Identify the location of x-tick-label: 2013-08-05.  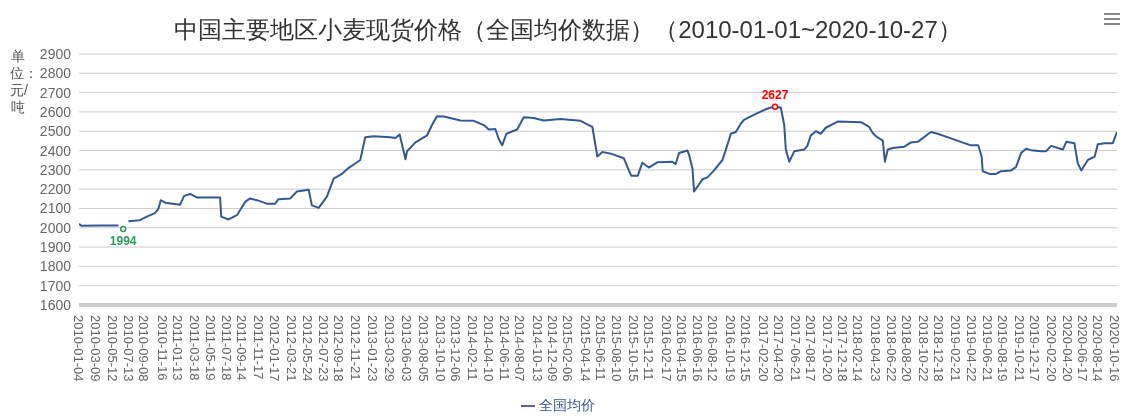
(423, 348).